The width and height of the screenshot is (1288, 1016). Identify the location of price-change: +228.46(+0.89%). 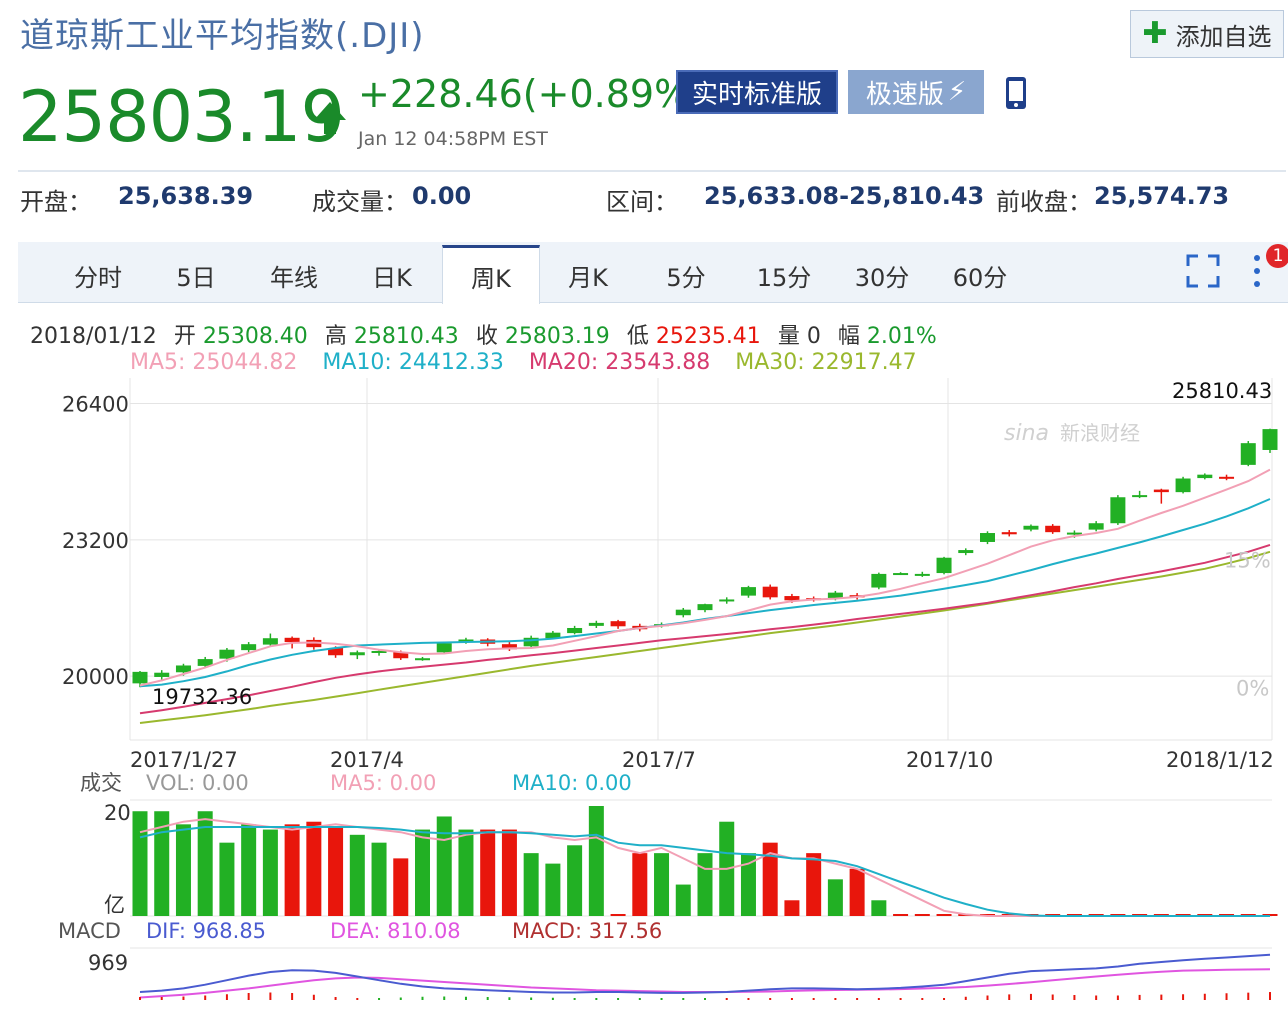
(532, 94).